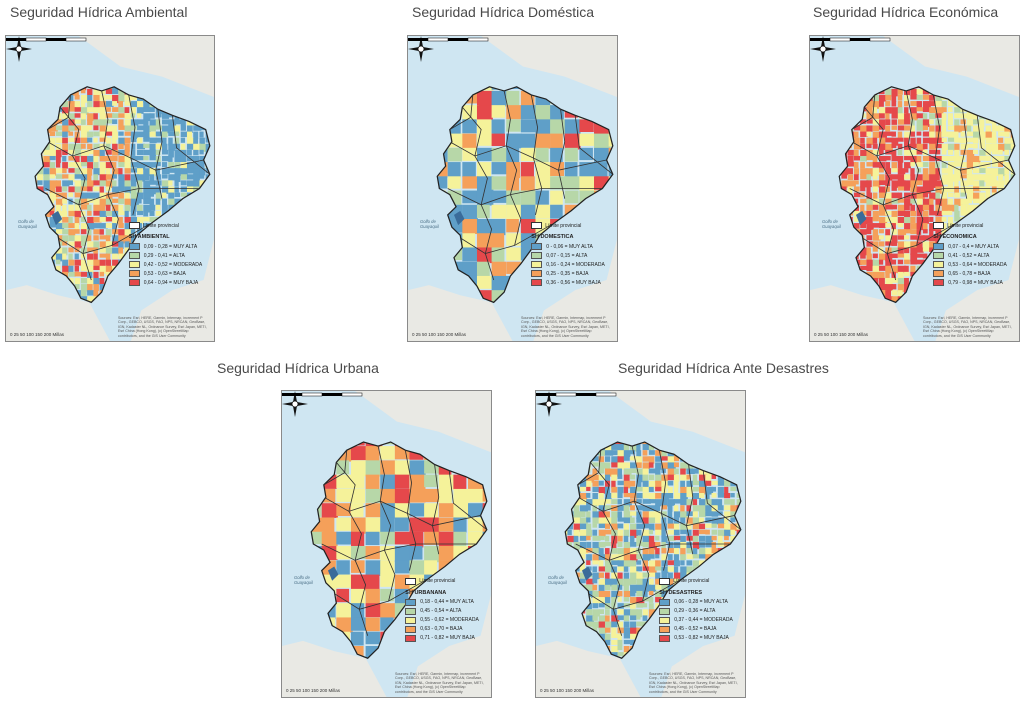  I want to click on legend-row: 0,16 - 0,24 = MODERADA, so click(568, 265).